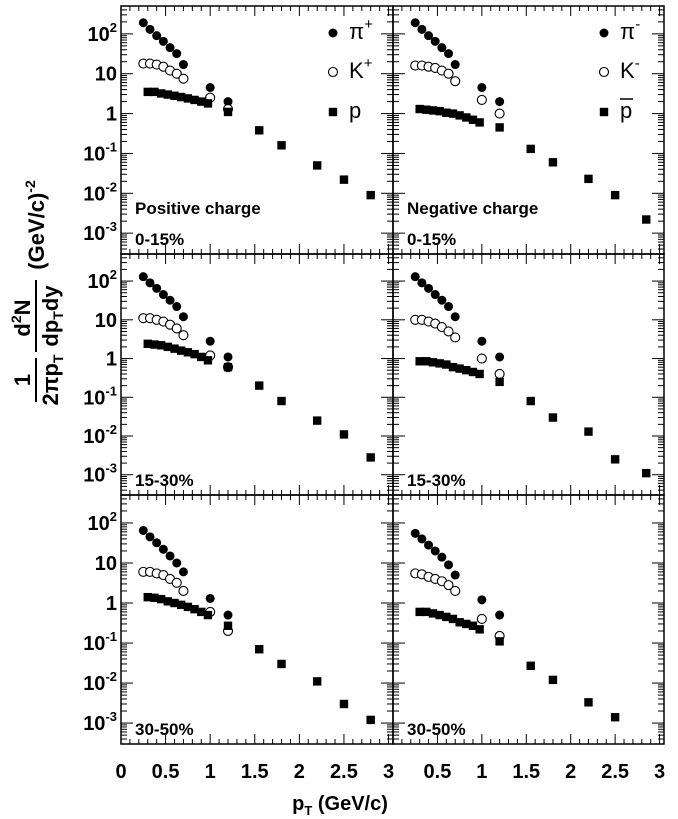 The height and width of the screenshot is (819, 678). Describe the element at coordinates (21, 317) in the screenshot. I see `y-label-frac2-num: d2N` at that location.